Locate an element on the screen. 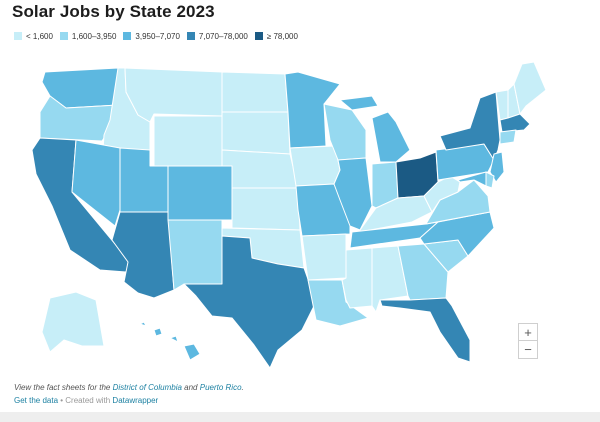 This screenshot has width=600, height=422. zoom-out-button: − is located at coordinates (528, 350).